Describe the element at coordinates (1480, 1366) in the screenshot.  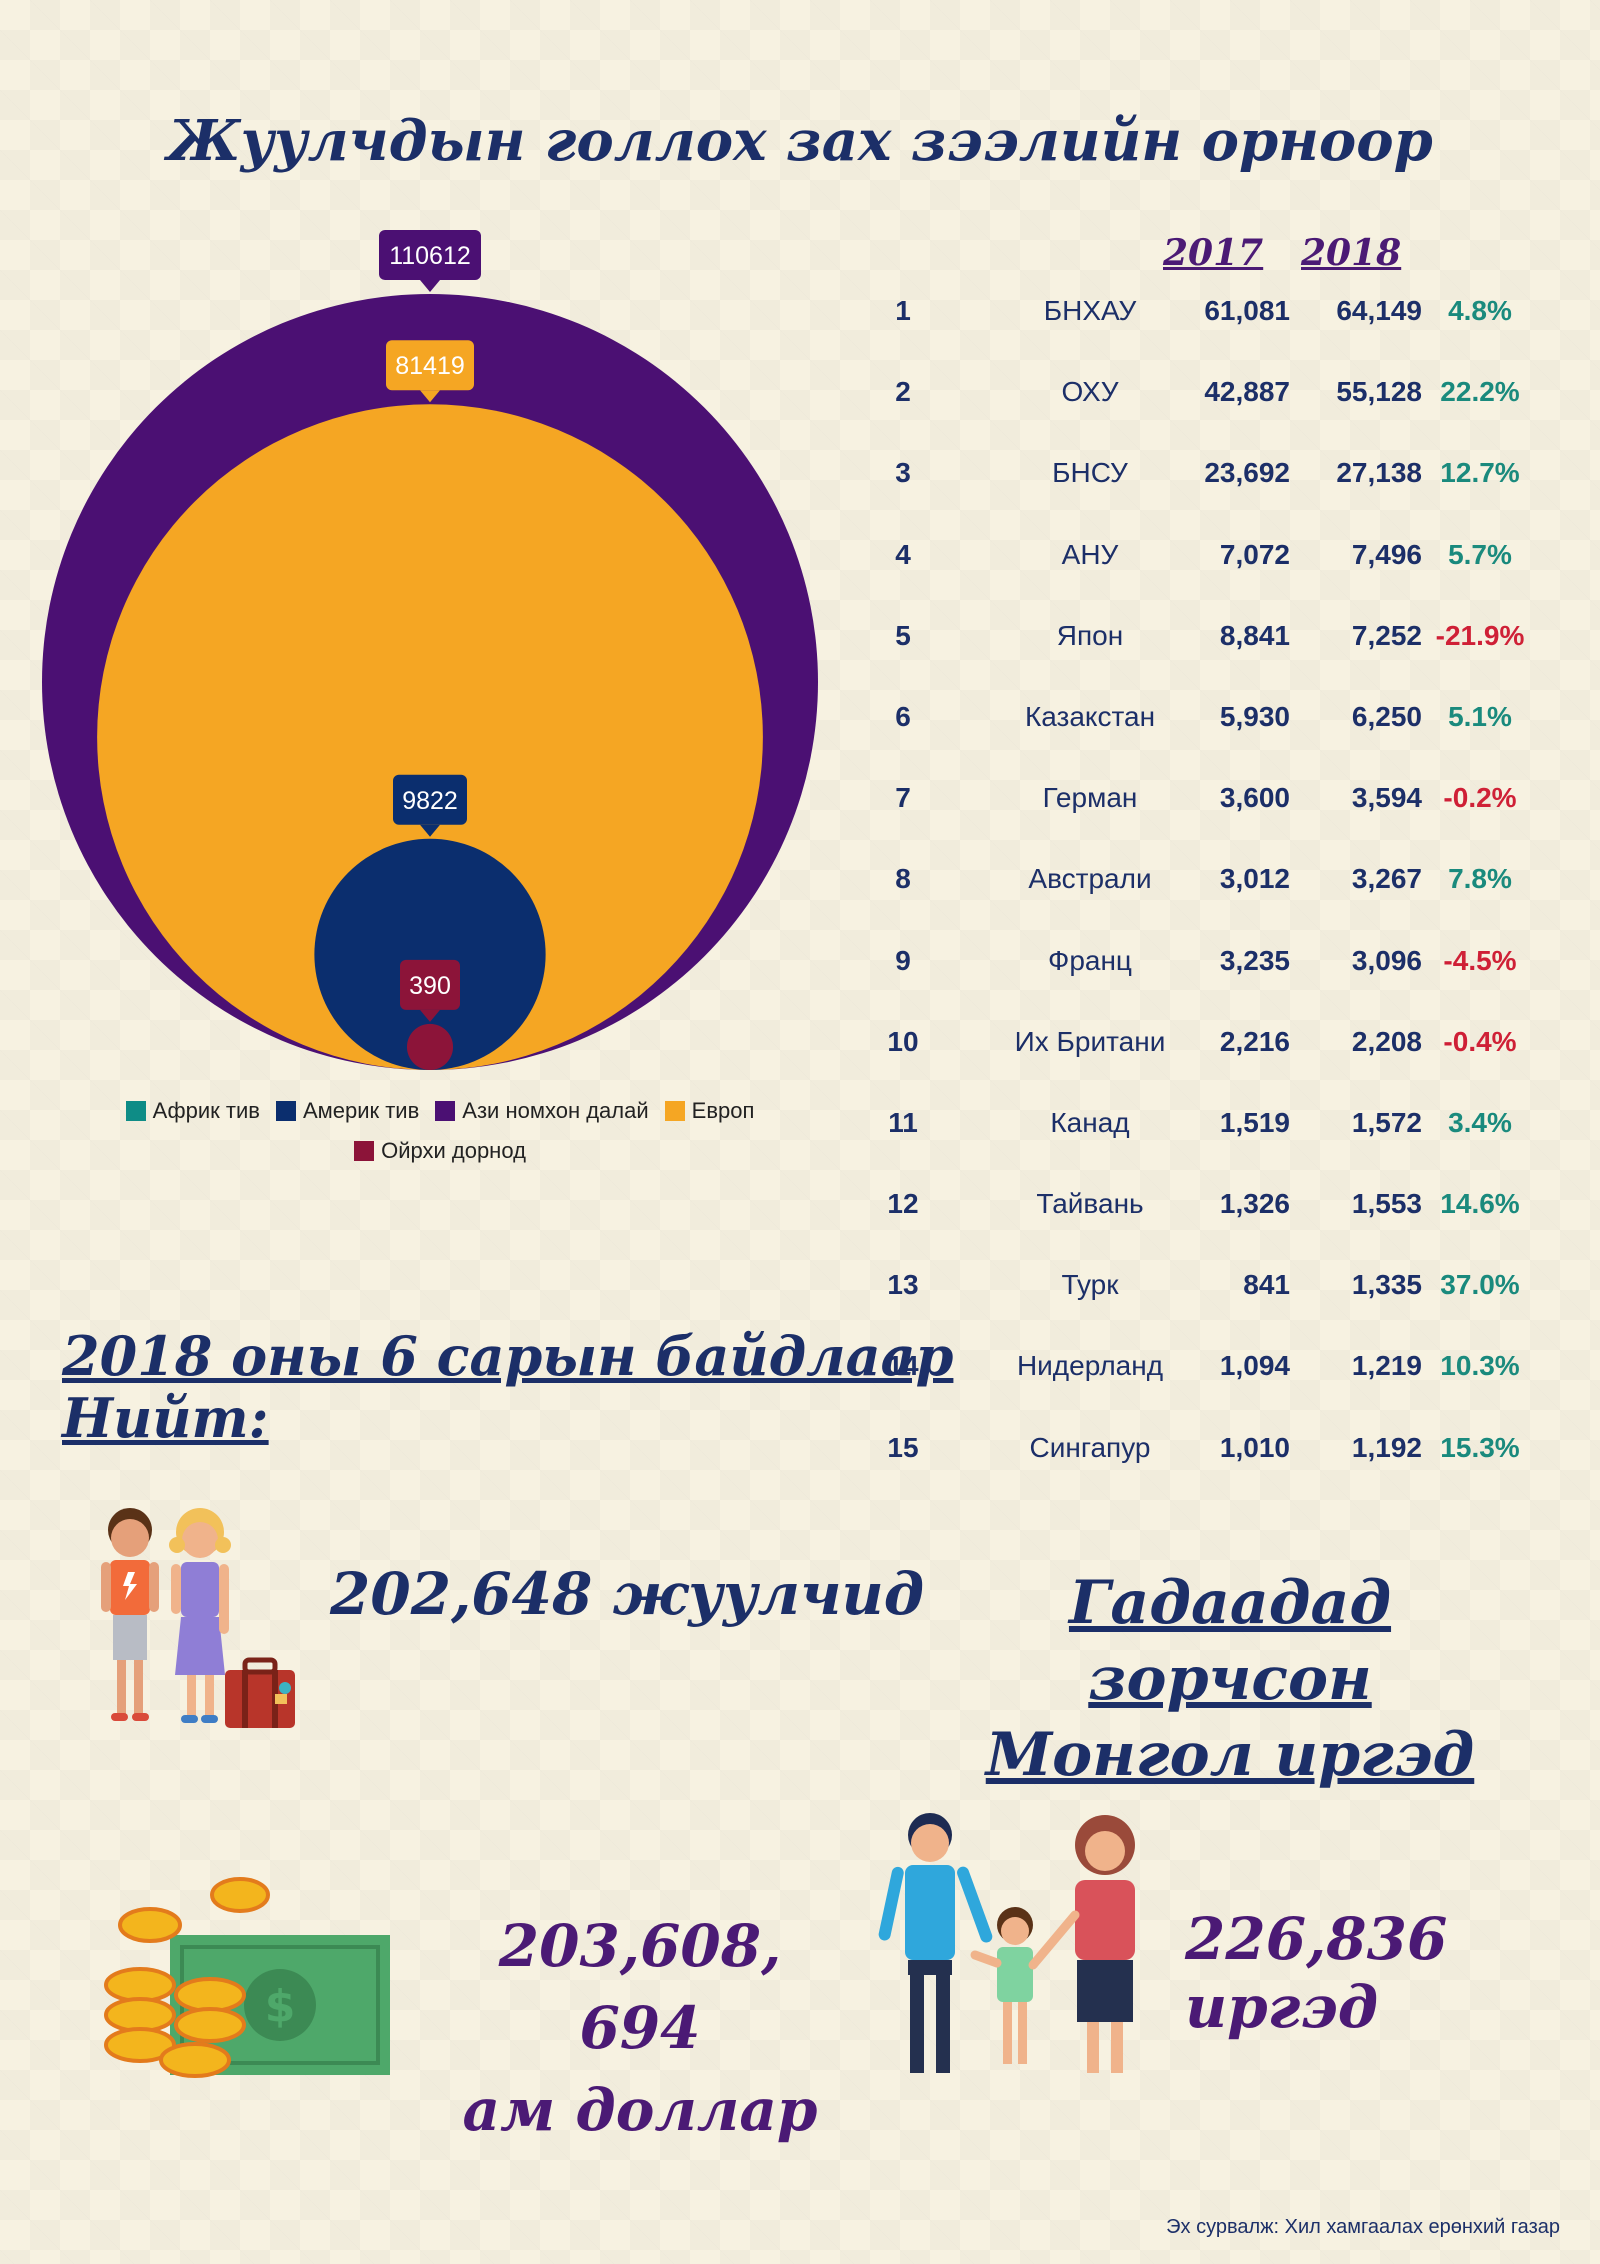
I see `row-change: 10.3%` at that location.